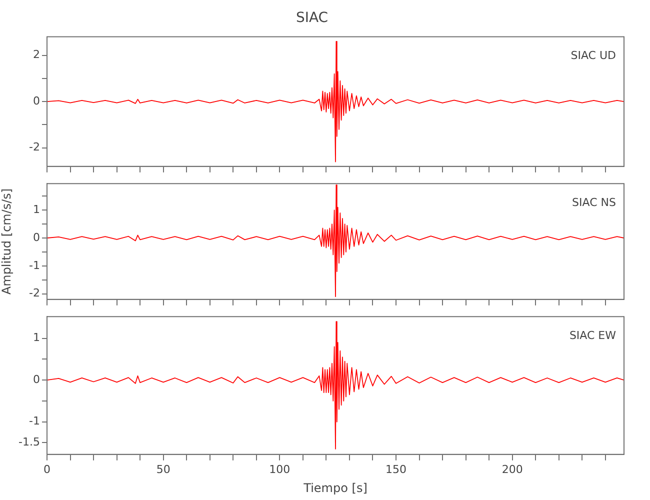 The height and width of the screenshot is (500, 650). Describe the element at coordinates (592, 335) in the screenshot. I see `annotation: SIAC EW` at that location.